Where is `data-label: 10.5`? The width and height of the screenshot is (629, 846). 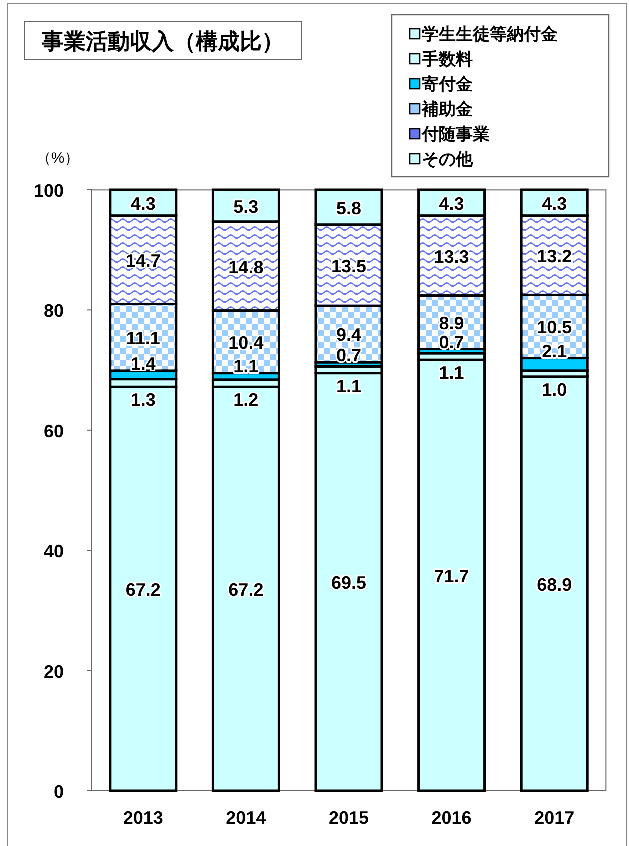
data-label: 10.5 is located at coordinates (554, 328).